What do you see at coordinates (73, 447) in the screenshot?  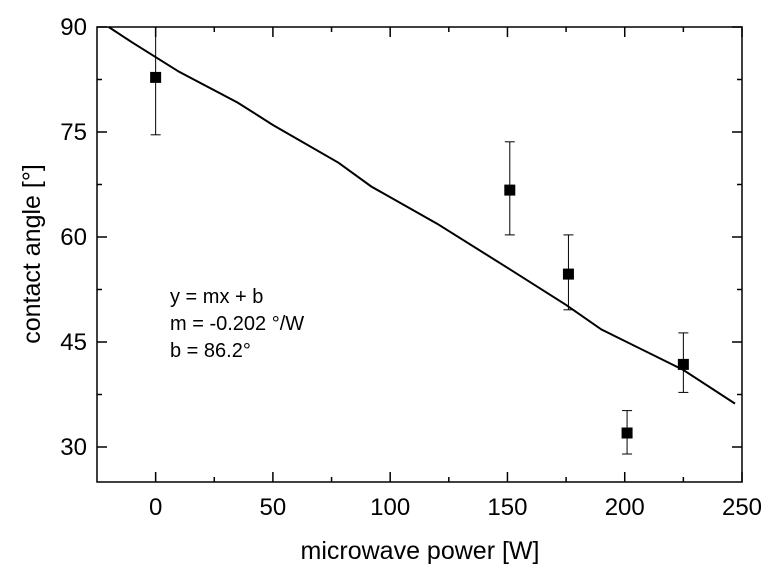 I see `y-tick-label: 30` at bounding box center [73, 447].